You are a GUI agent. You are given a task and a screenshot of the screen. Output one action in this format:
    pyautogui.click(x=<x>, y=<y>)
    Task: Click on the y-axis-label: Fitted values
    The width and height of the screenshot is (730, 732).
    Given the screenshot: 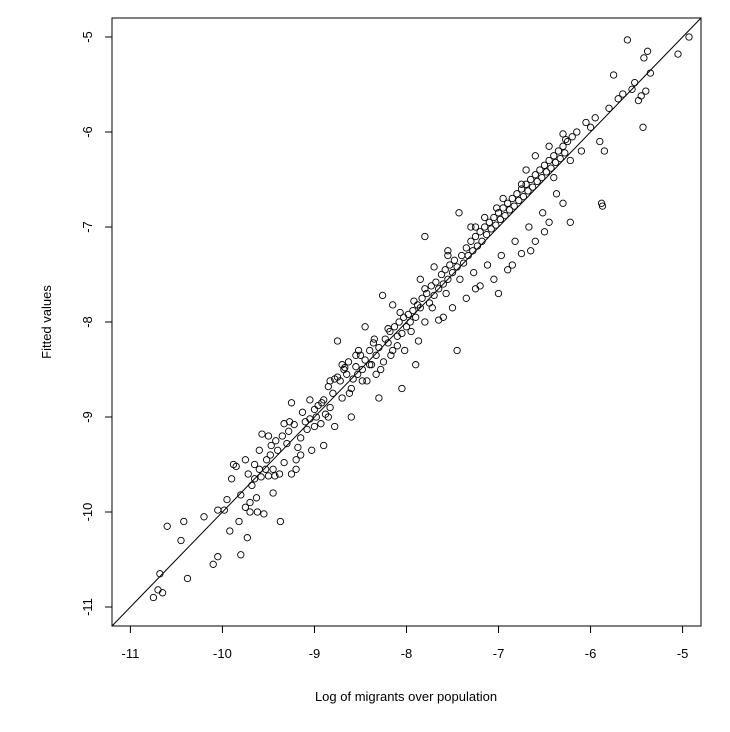 What is the action you would take?
    pyautogui.click(x=46, y=322)
    